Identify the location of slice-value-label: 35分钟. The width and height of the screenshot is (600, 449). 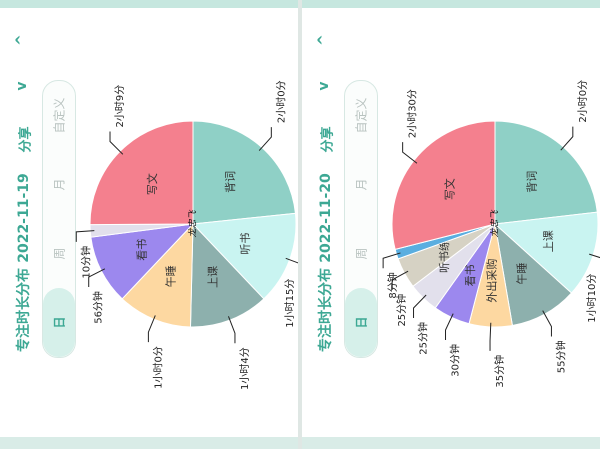
(499, 371).